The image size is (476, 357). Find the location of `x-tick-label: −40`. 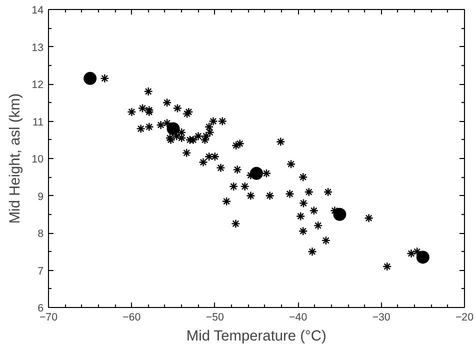

x-tick-label: −40 is located at coordinates (298, 318).